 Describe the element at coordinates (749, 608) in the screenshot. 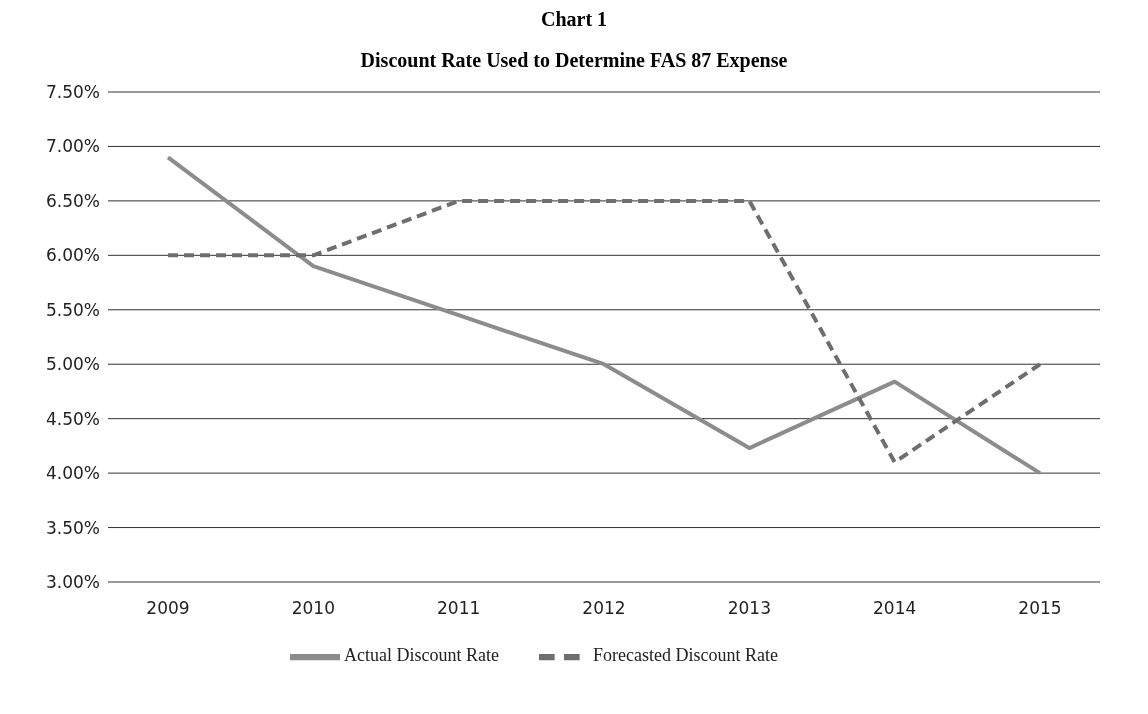

I see `x-tick-label: 2013` at that location.